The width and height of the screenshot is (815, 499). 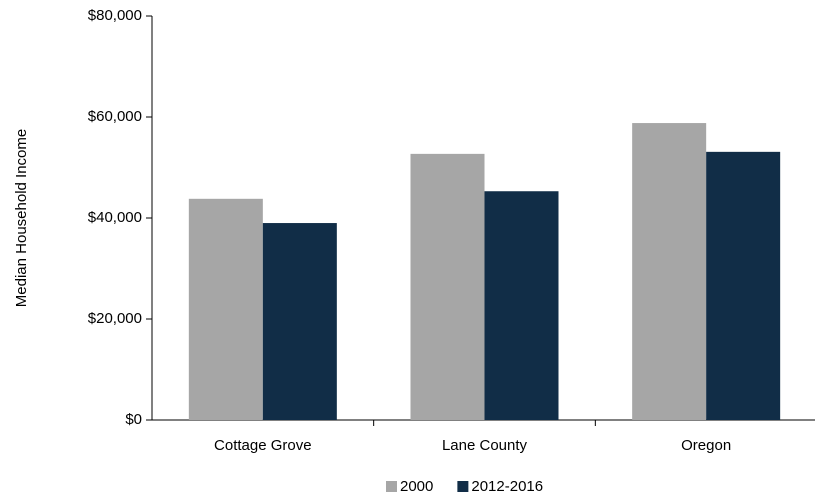 I want to click on y-tick-label: $20,000, so click(x=115, y=318).